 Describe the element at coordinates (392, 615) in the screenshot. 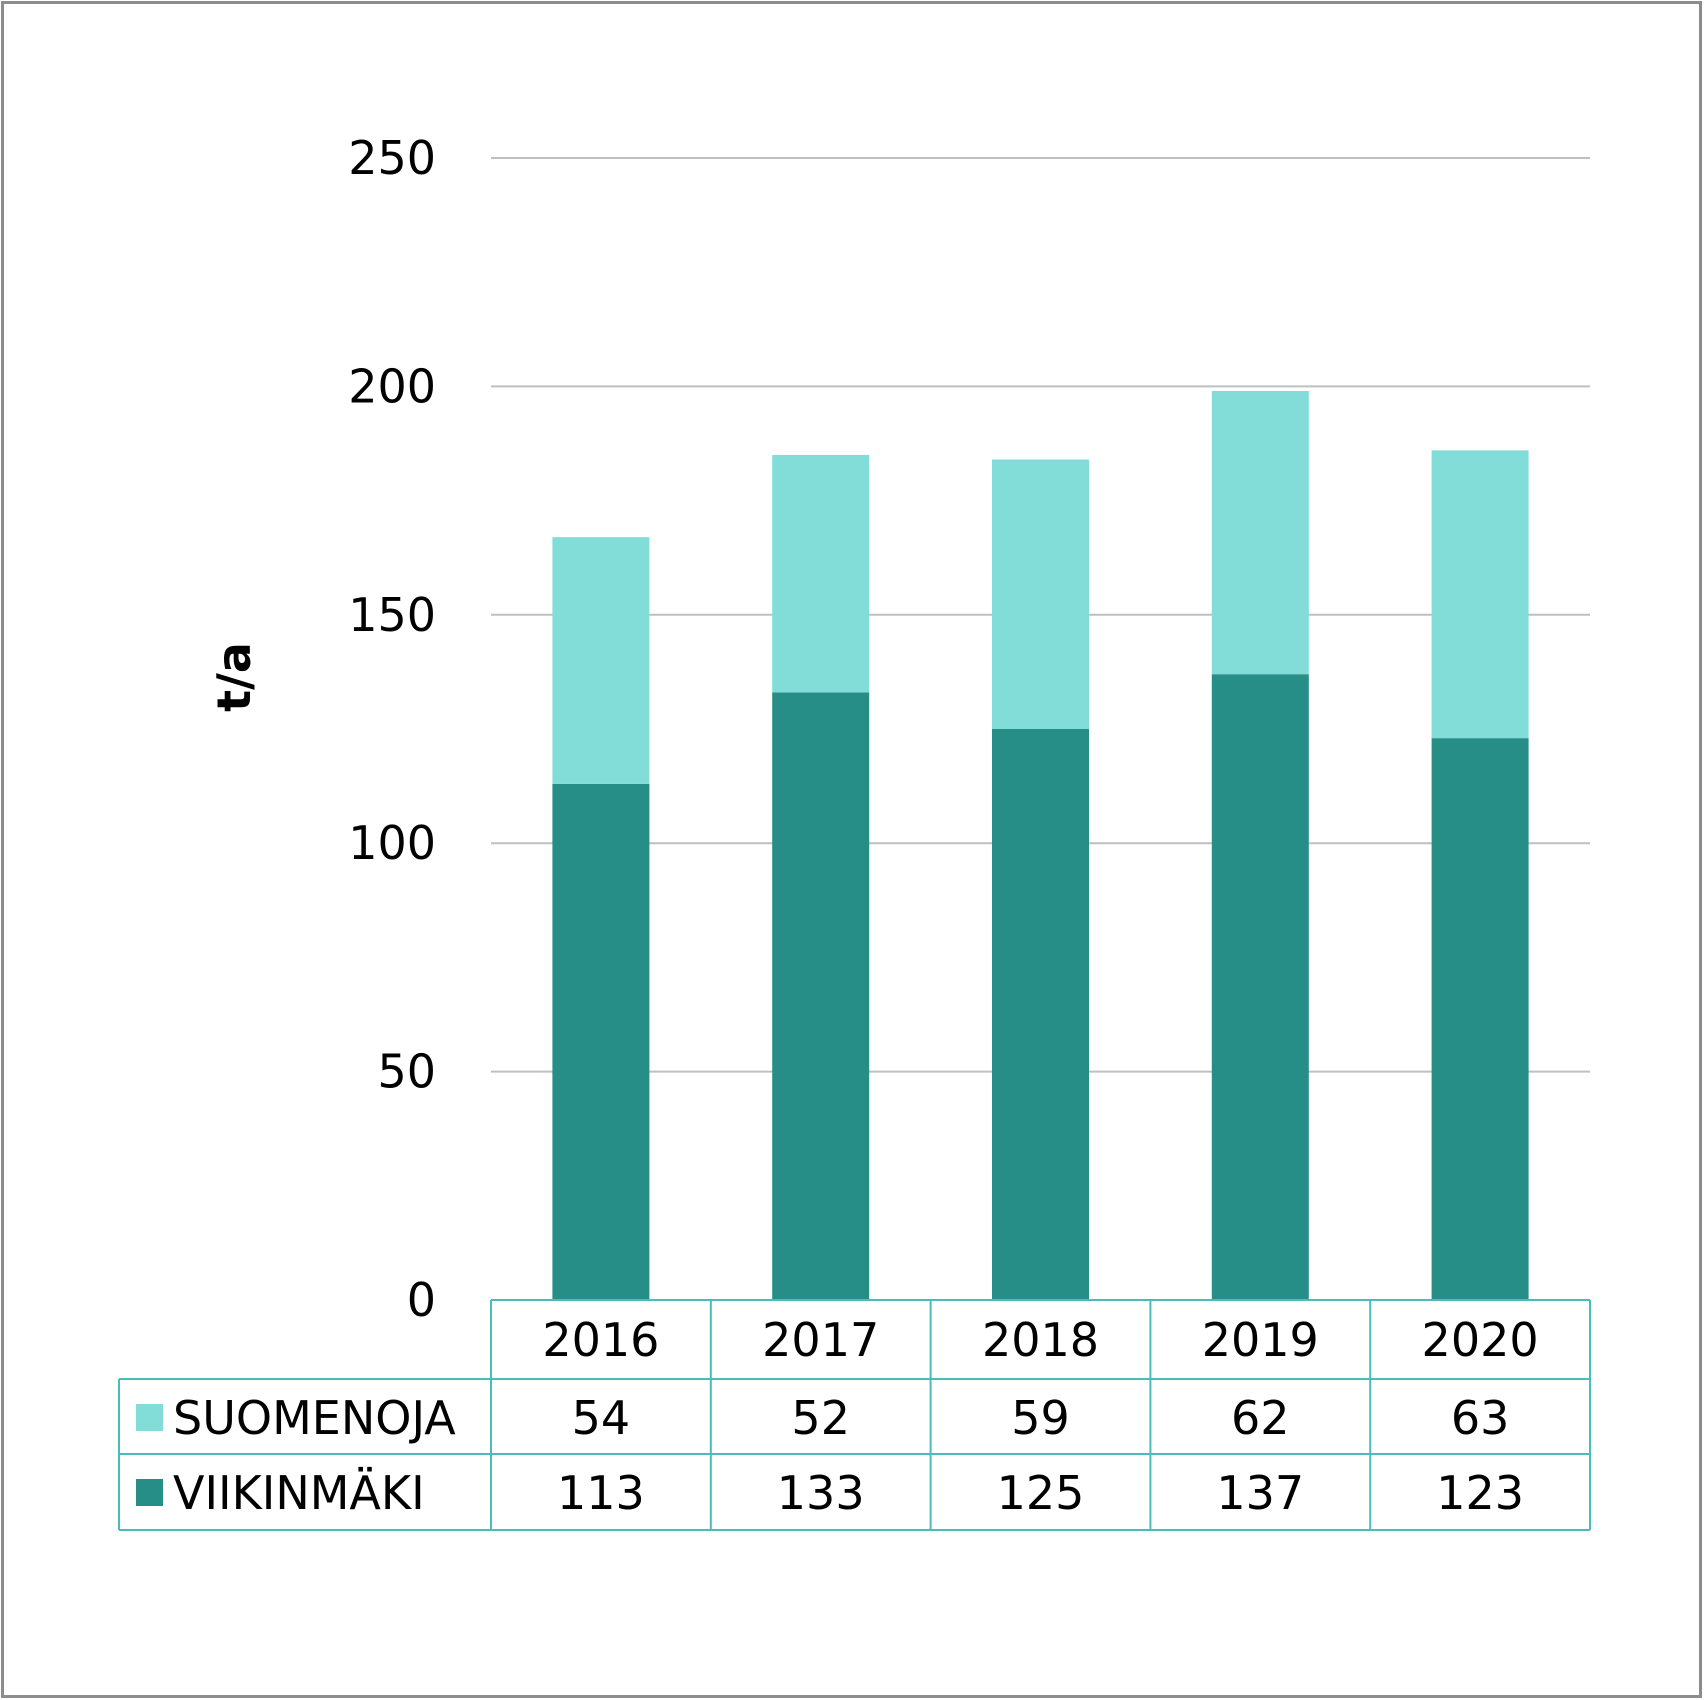

I see `y-tick-label: 150` at that location.